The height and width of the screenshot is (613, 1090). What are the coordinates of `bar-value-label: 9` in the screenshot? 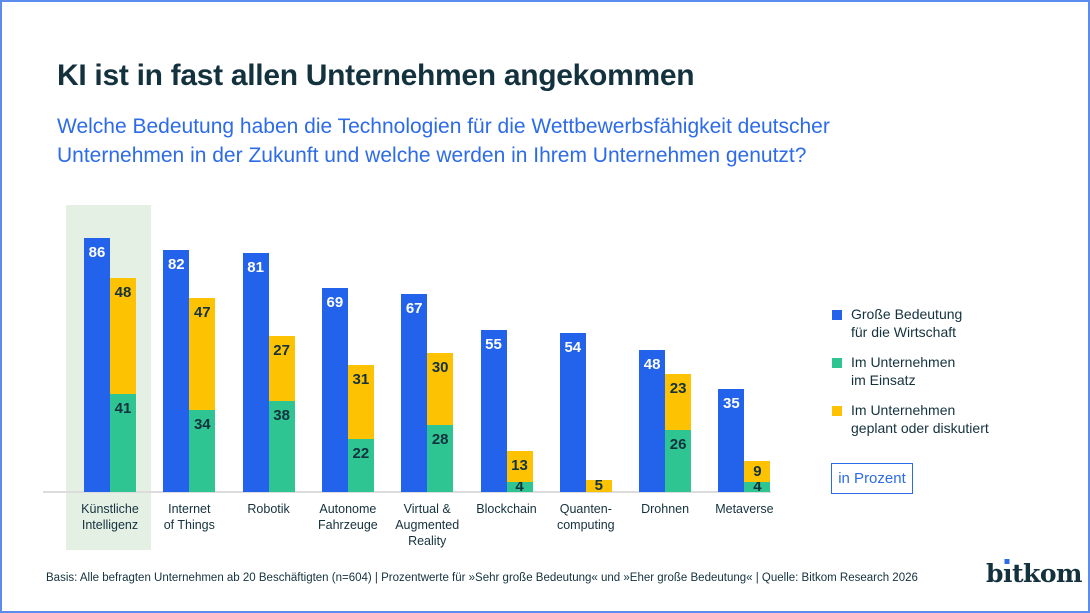 It's located at (757, 471).